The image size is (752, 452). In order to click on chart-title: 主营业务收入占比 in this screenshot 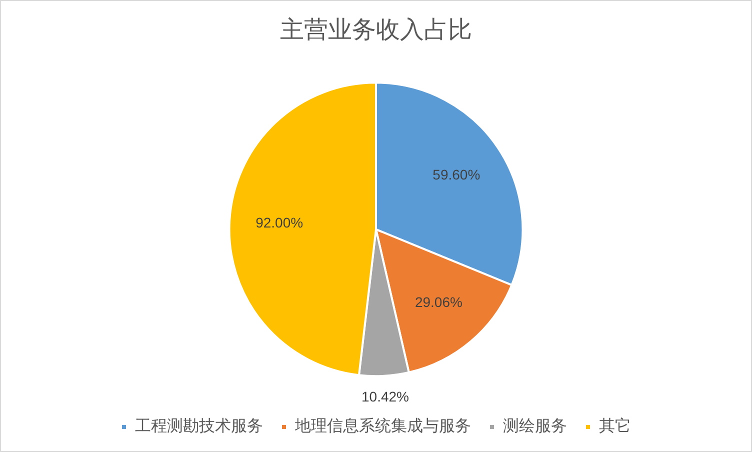, I will do `click(376, 30)`.